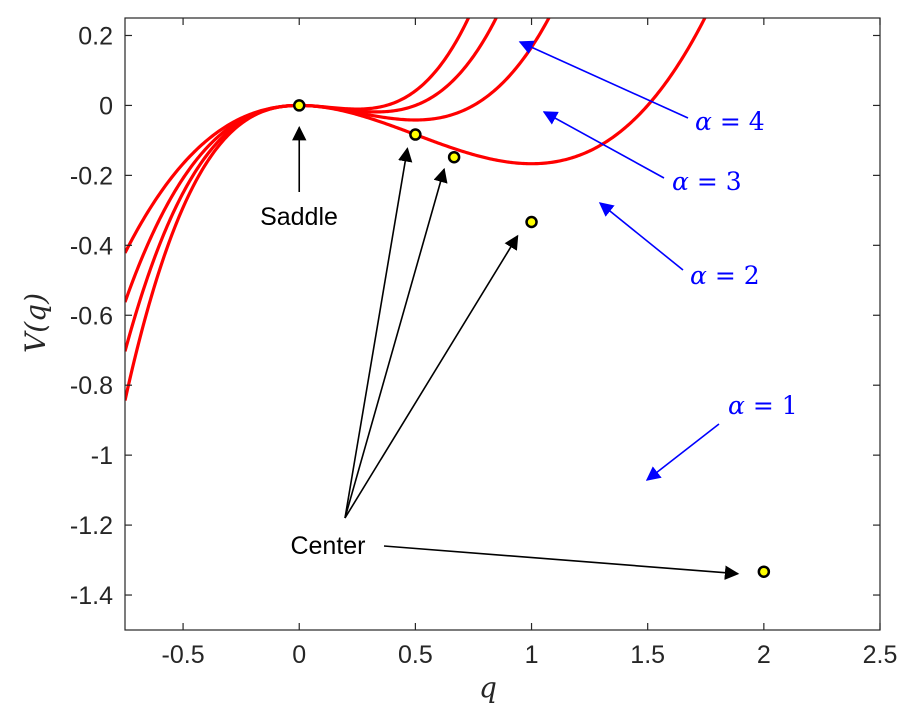 This screenshot has height=716, width=915. Describe the element at coordinates (106, 106) in the screenshot. I see `y-tick-label: 0` at that location.